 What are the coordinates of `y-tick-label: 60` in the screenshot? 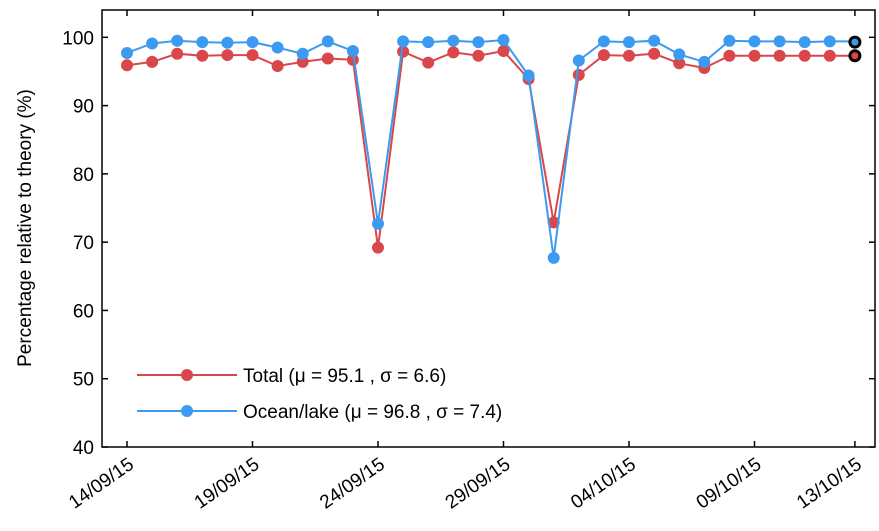 It's located at (83, 311).